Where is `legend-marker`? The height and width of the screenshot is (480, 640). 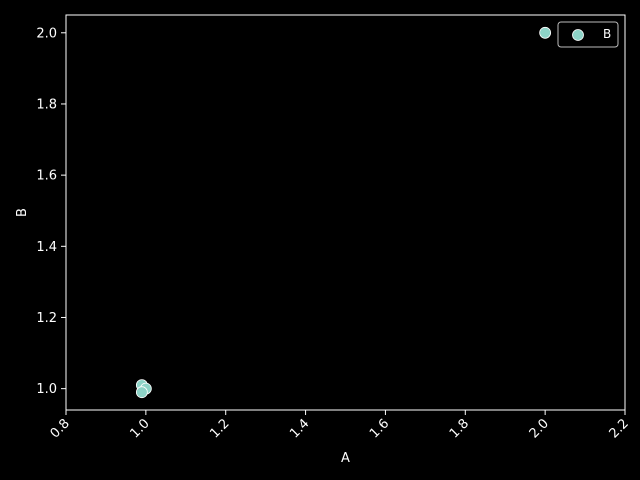 legend-marker is located at coordinates (578, 35).